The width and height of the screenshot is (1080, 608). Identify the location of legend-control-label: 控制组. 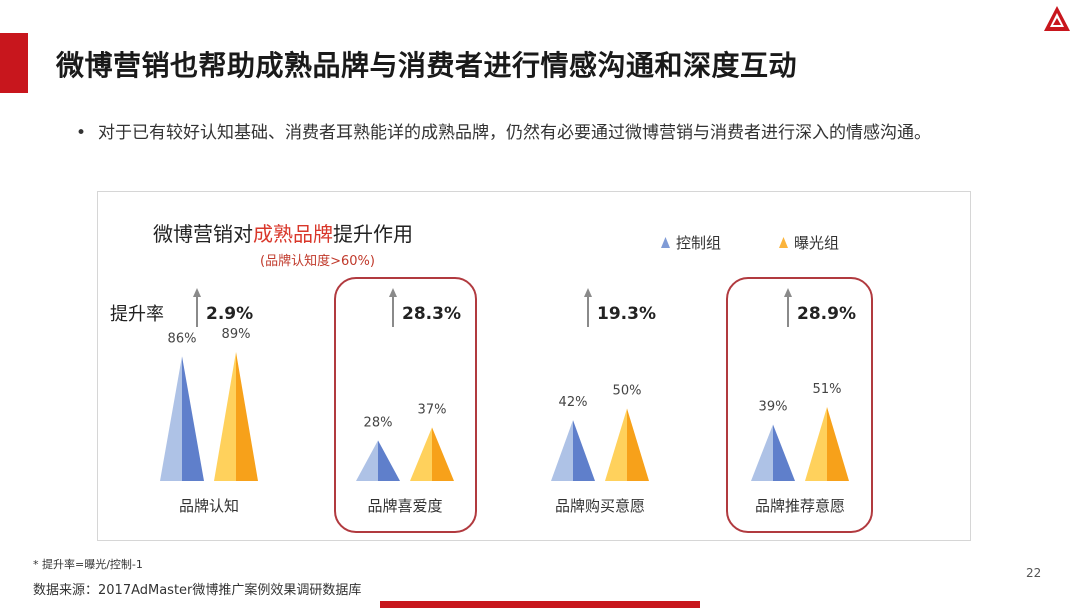
(699, 243).